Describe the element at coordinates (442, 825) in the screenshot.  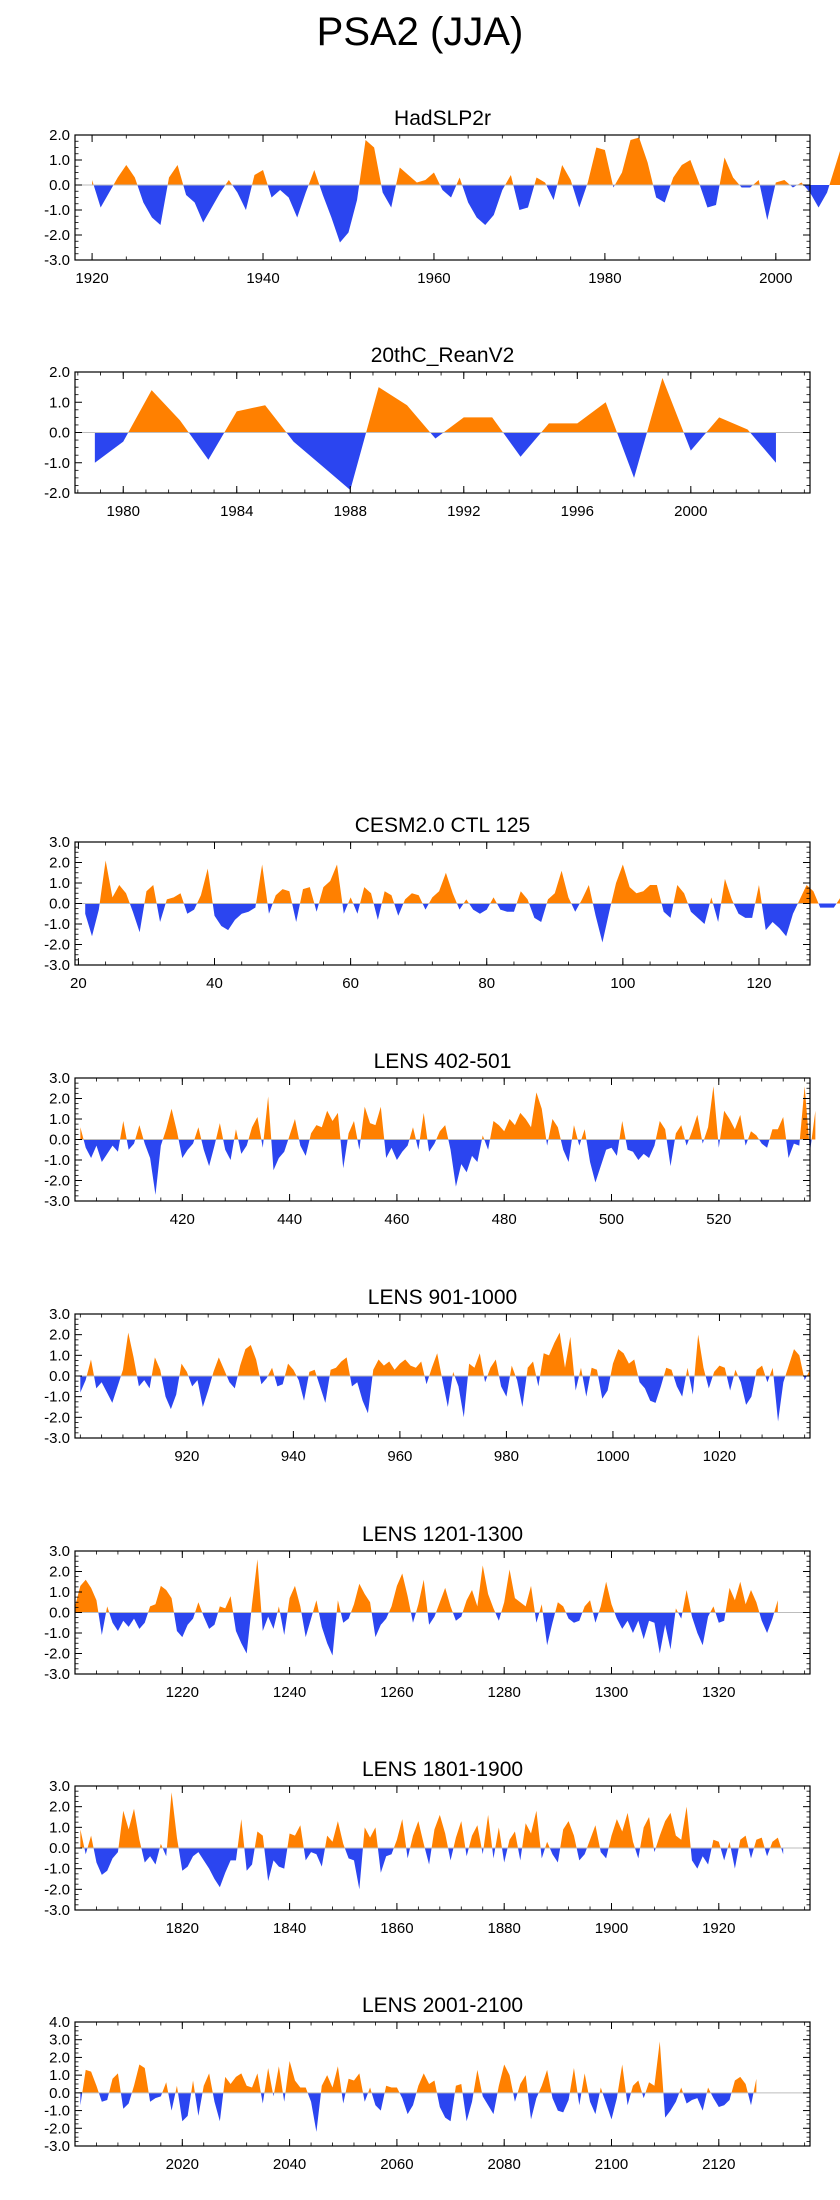
I see `panel-title: CESM2.0 CTL 125` at that location.